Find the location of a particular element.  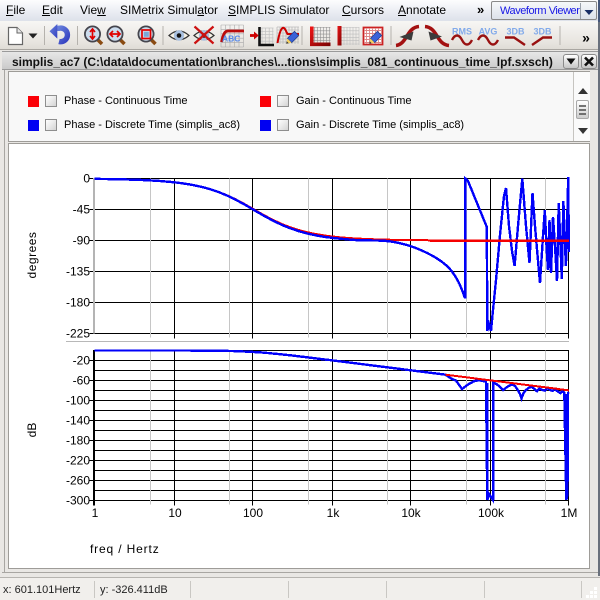

svg-text: 1M is located at coordinates (569, 513).